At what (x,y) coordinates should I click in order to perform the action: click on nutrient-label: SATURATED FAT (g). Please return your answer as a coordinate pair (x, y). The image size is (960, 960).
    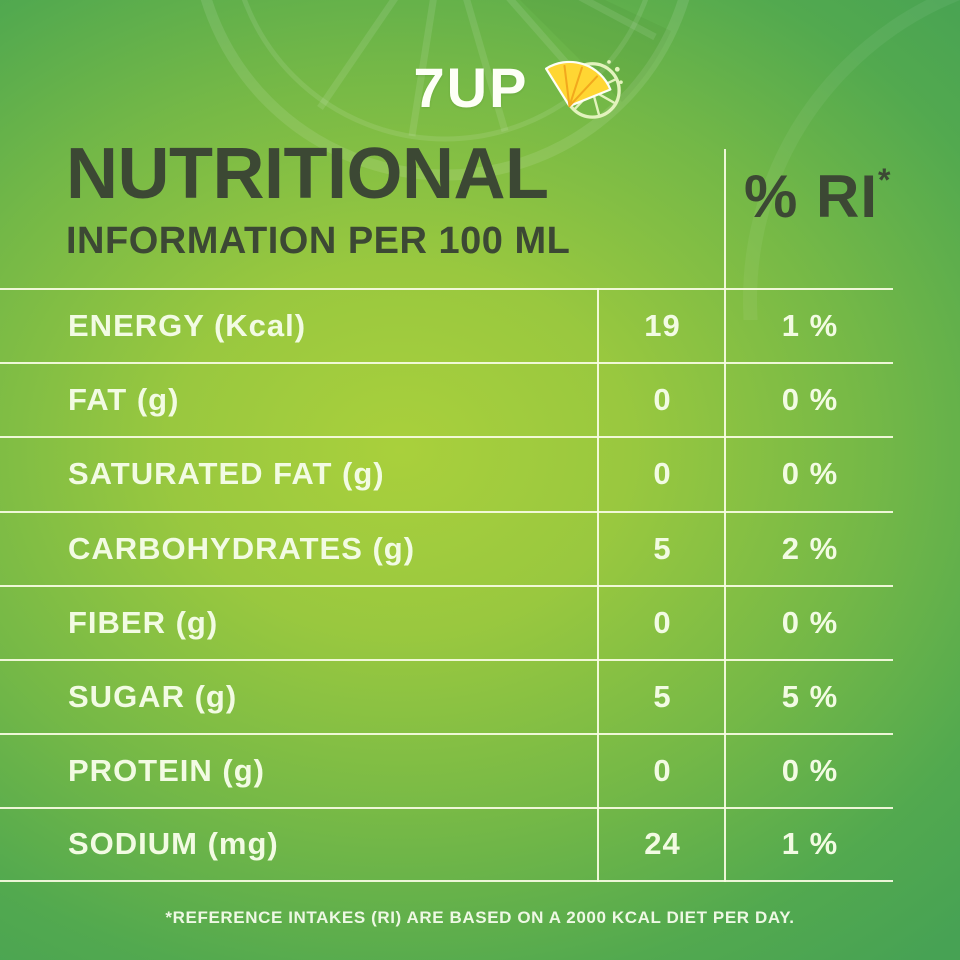
    Looking at the image, I should click on (226, 474).